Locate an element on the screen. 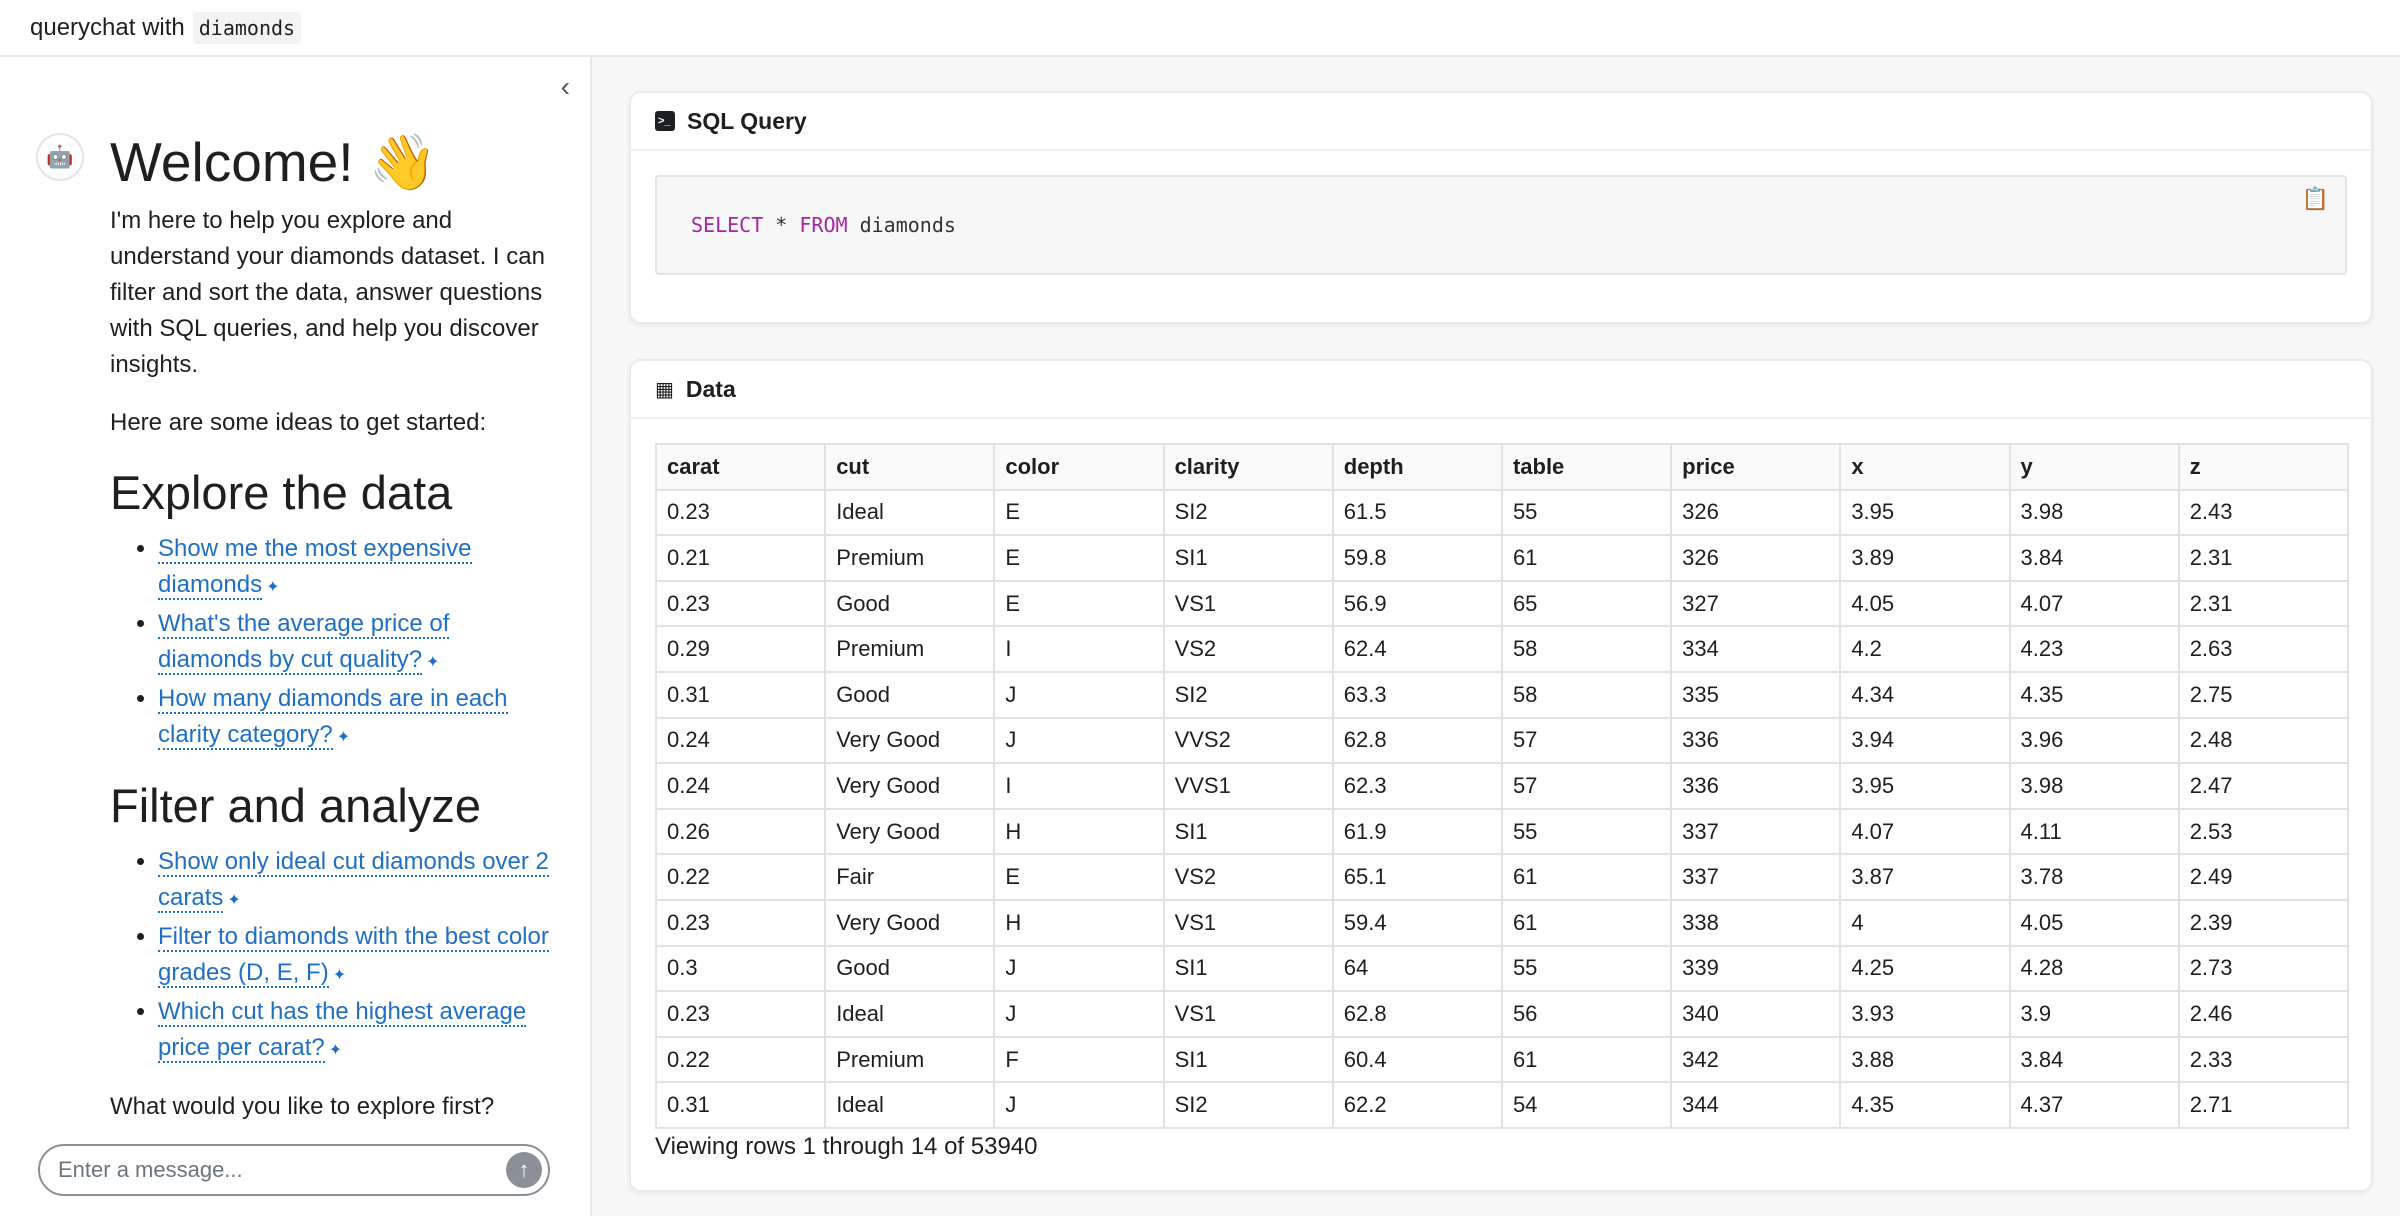  app-header: querychat with diamonds is located at coordinates (1200, 28).